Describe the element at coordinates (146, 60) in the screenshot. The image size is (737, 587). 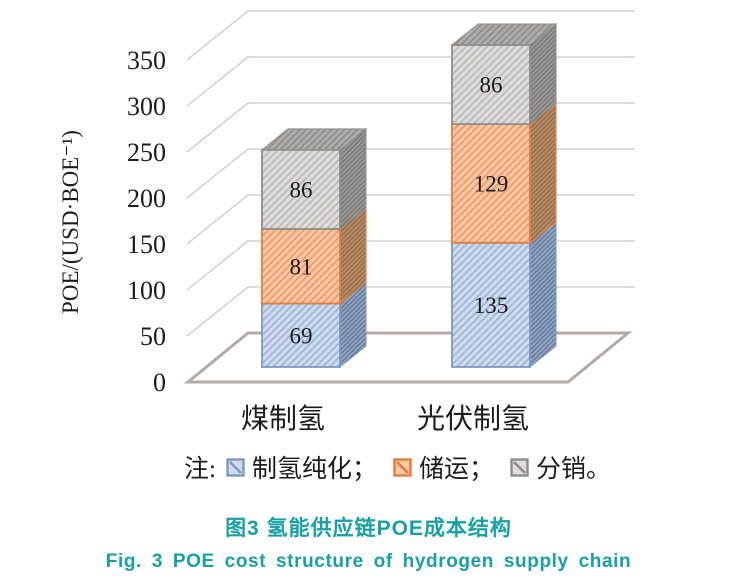
I see `y-tick-label: 350` at that location.